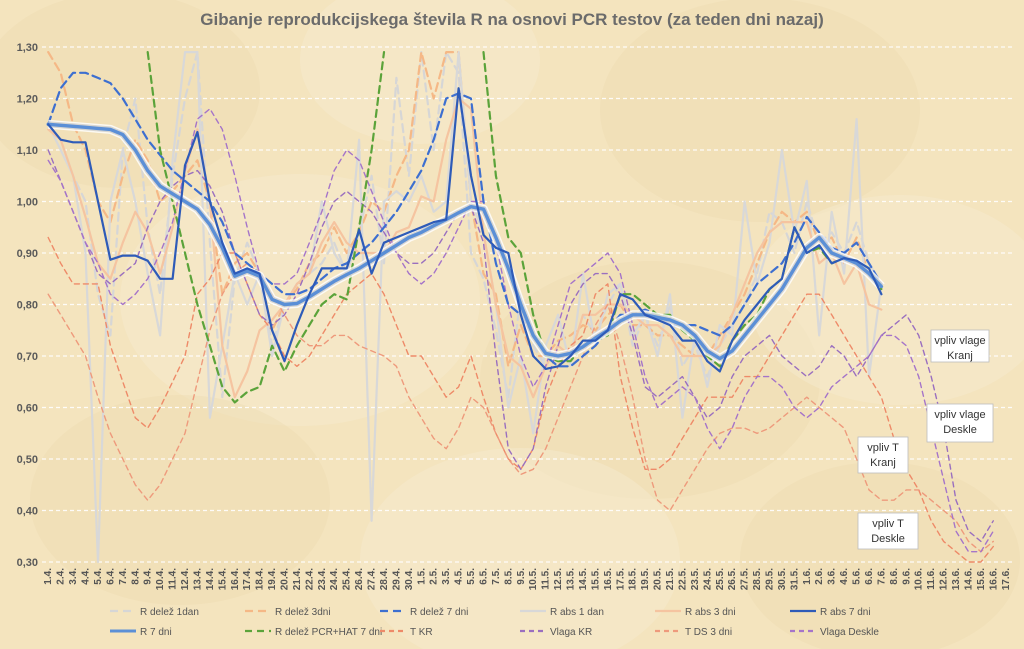 This screenshot has height=649, width=1024. I want to click on x-tick-label: 8.6., so click(894, 576).